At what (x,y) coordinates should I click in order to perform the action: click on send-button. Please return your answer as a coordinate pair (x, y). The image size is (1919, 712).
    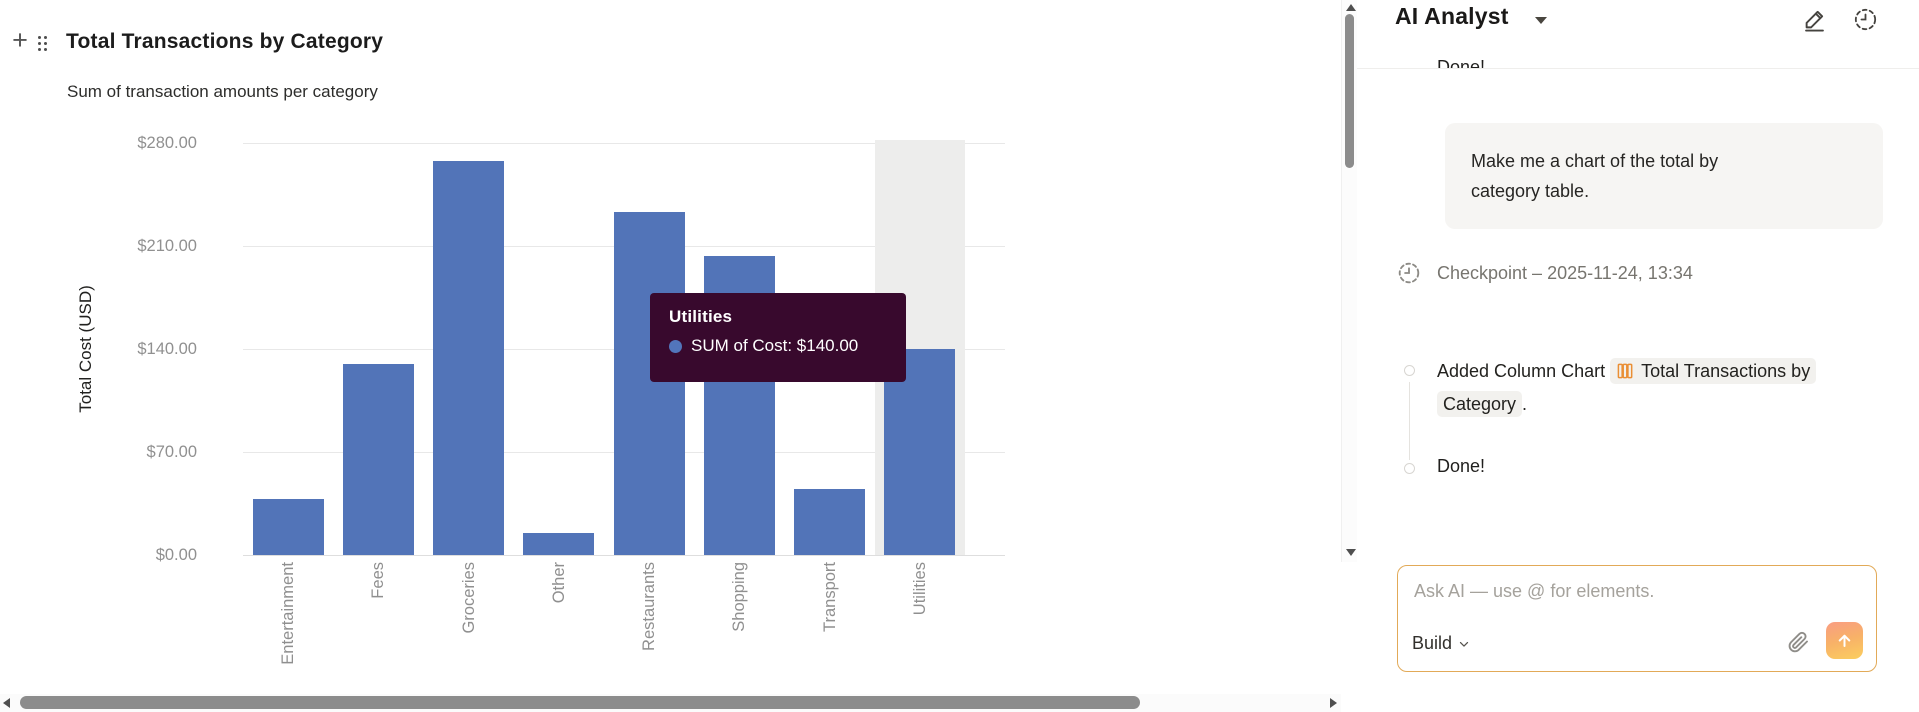
    Looking at the image, I should click on (1844, 640).